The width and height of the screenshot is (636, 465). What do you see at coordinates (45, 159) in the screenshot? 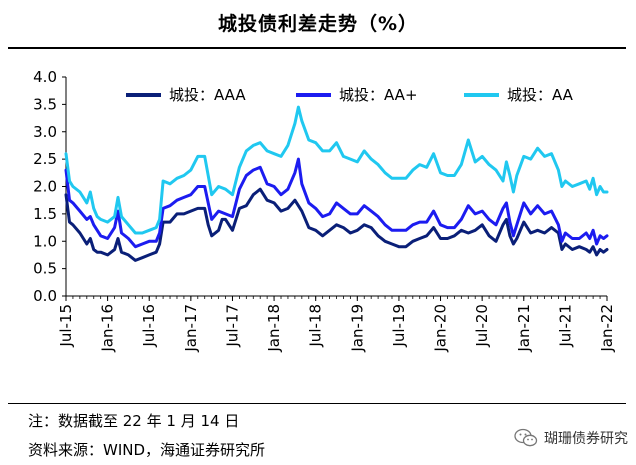
I see `y-tick-label: 2.5` at bounding box center [45, 159].